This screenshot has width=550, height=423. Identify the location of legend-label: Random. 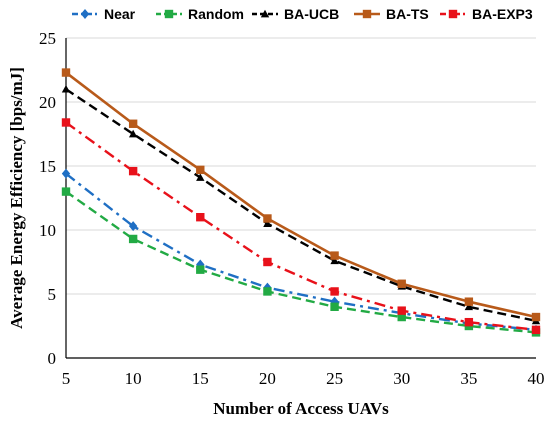
(216, 14).